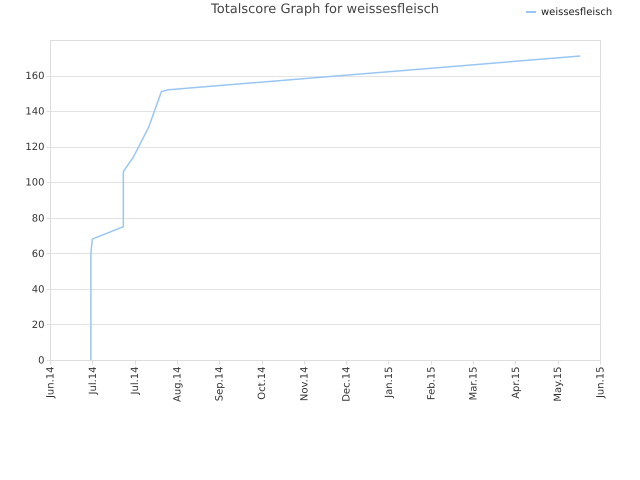 This screenshot has height=480, width=640. I want to click on x-tick-label: Aug.14, so click(178, 384).